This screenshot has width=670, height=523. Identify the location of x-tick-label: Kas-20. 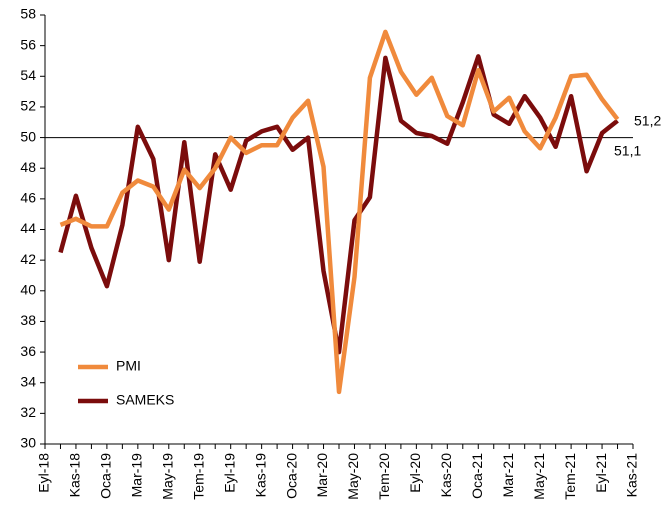
(446, 475).